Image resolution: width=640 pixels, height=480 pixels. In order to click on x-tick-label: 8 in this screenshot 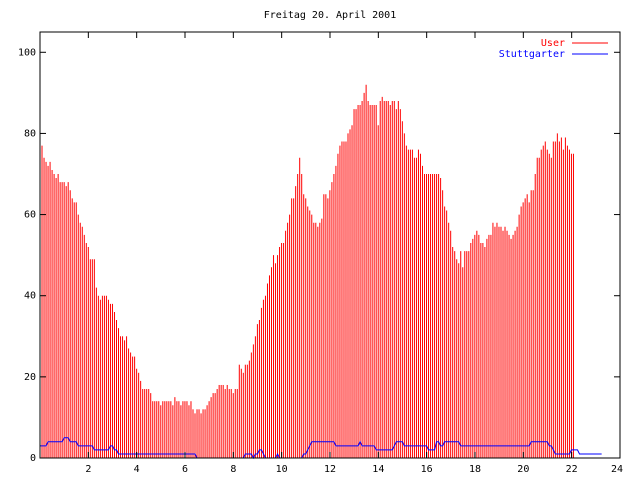, I will do `click(233, 469)`.